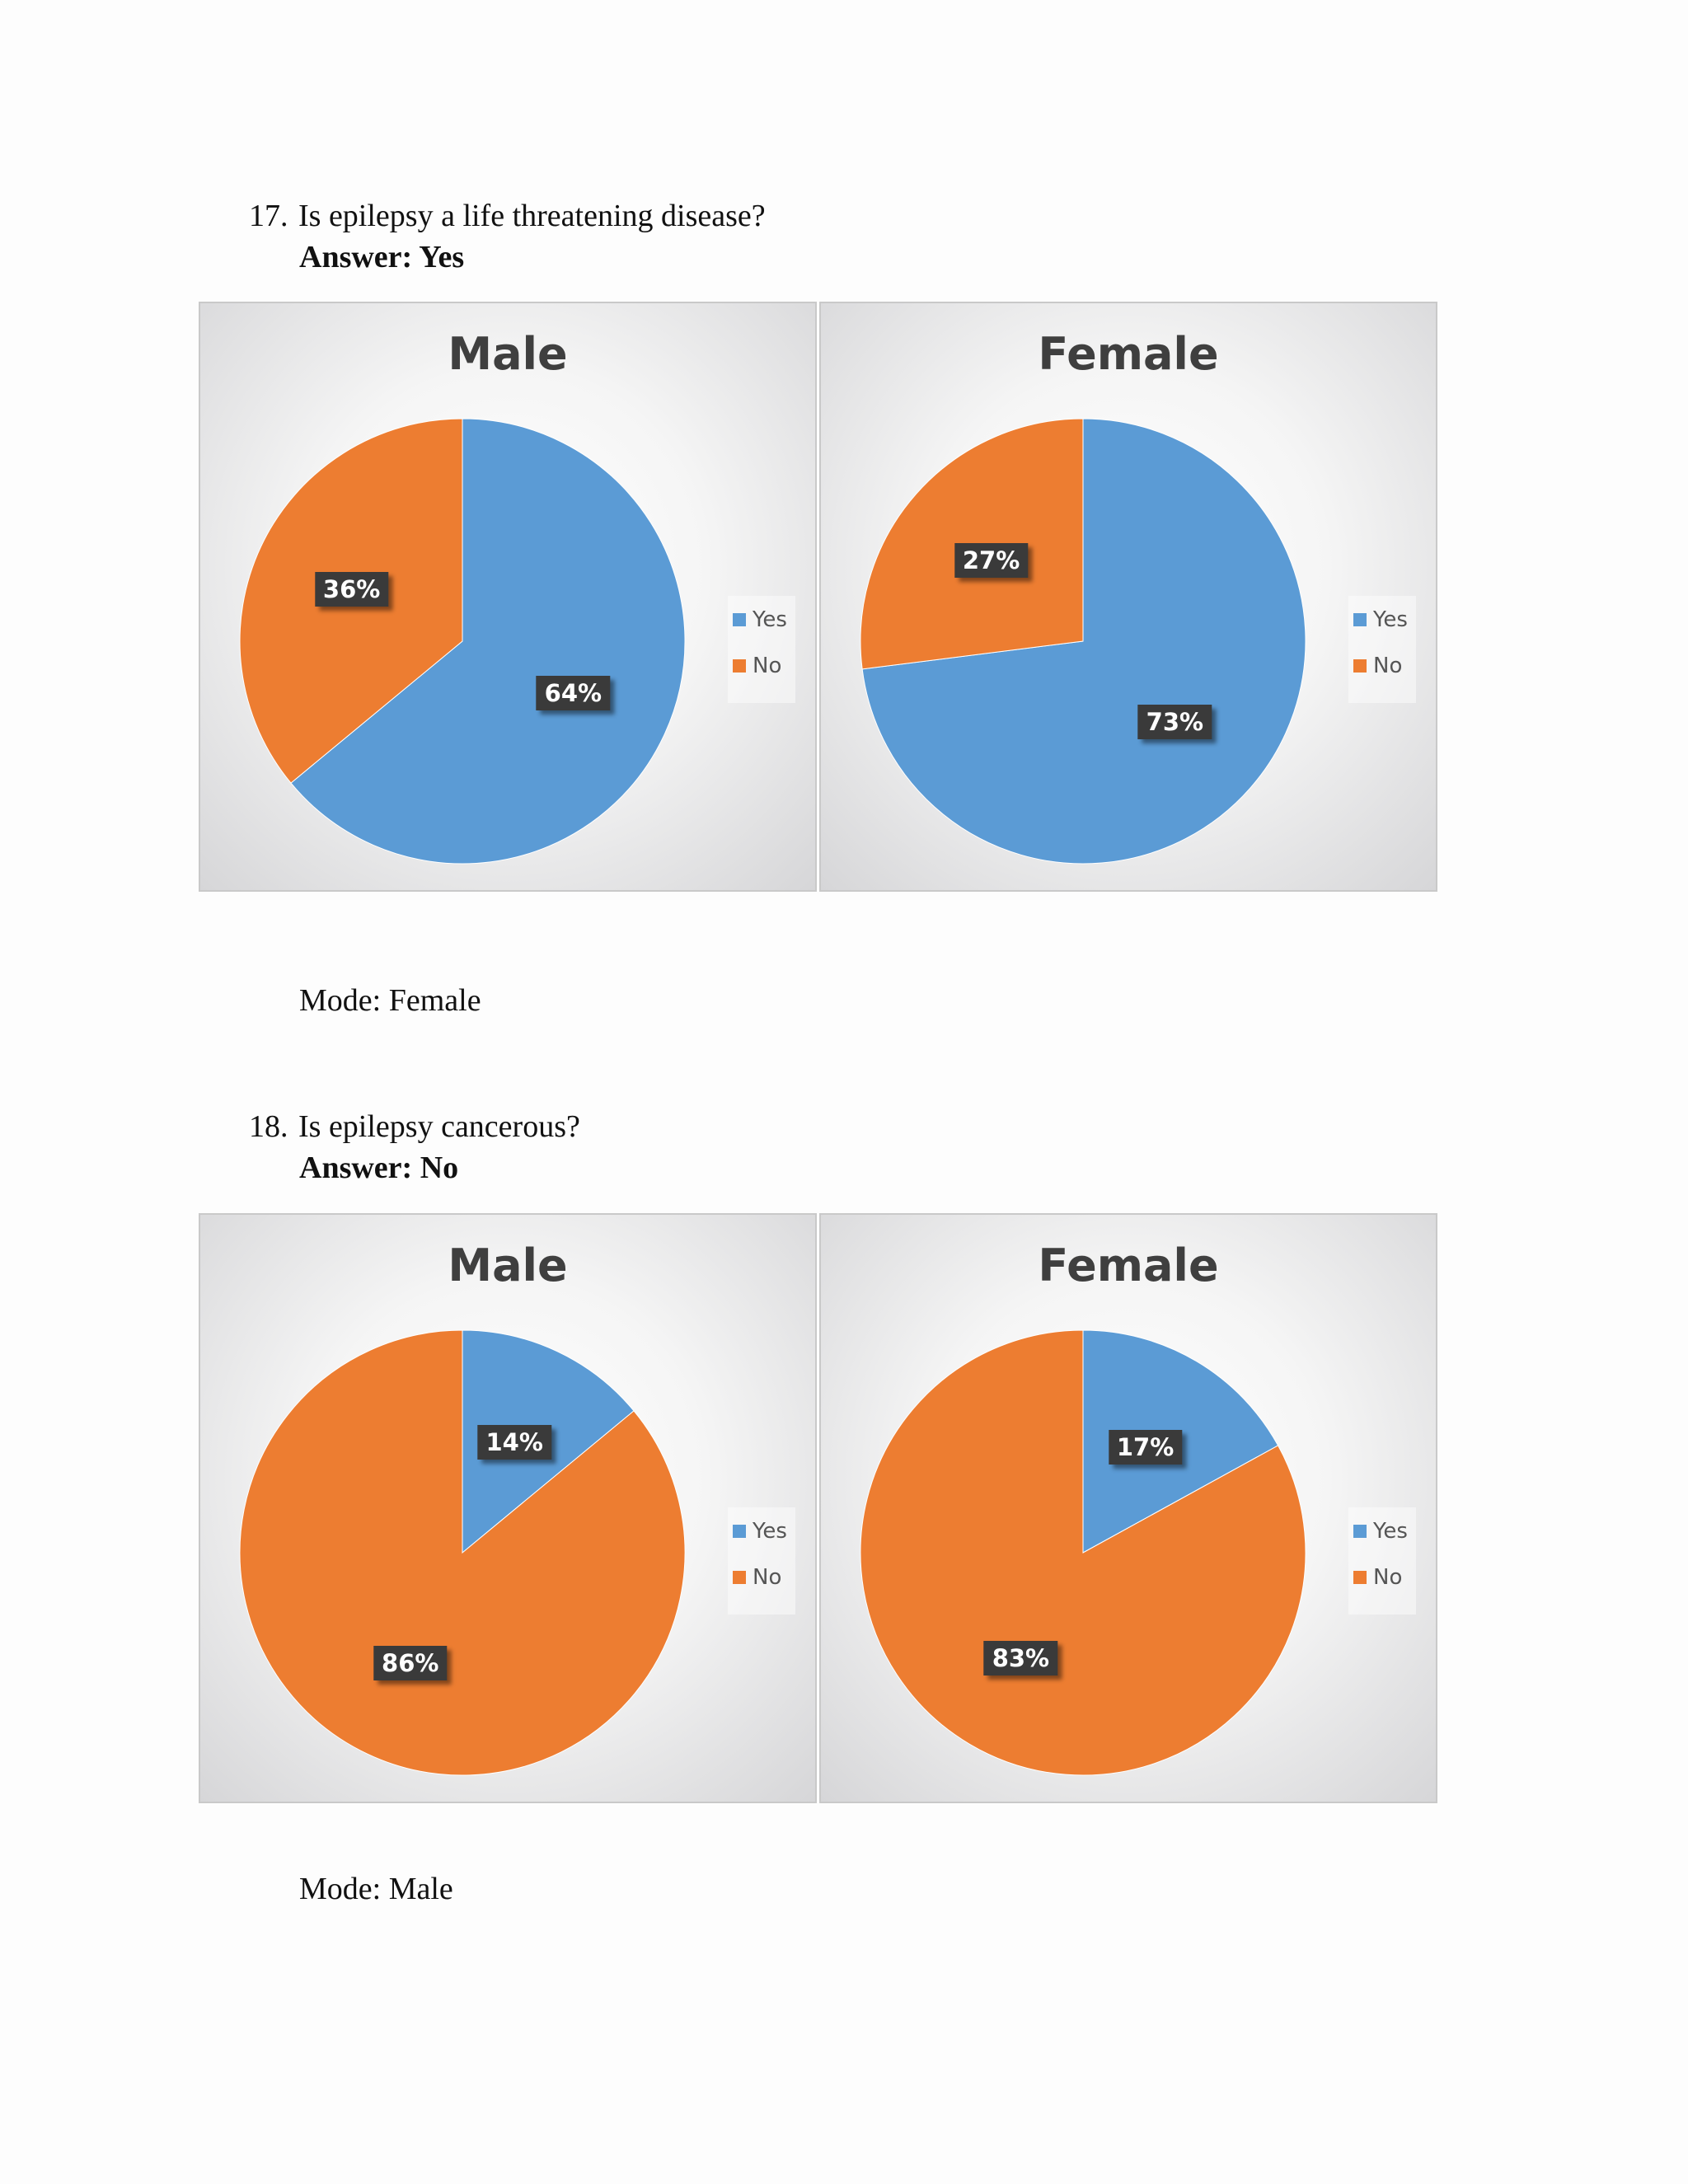 The image size is (1688, 2184). Describe the element at coordinates (351, 589) in the screenshot. I see `data-label-no: 36%` at that location.